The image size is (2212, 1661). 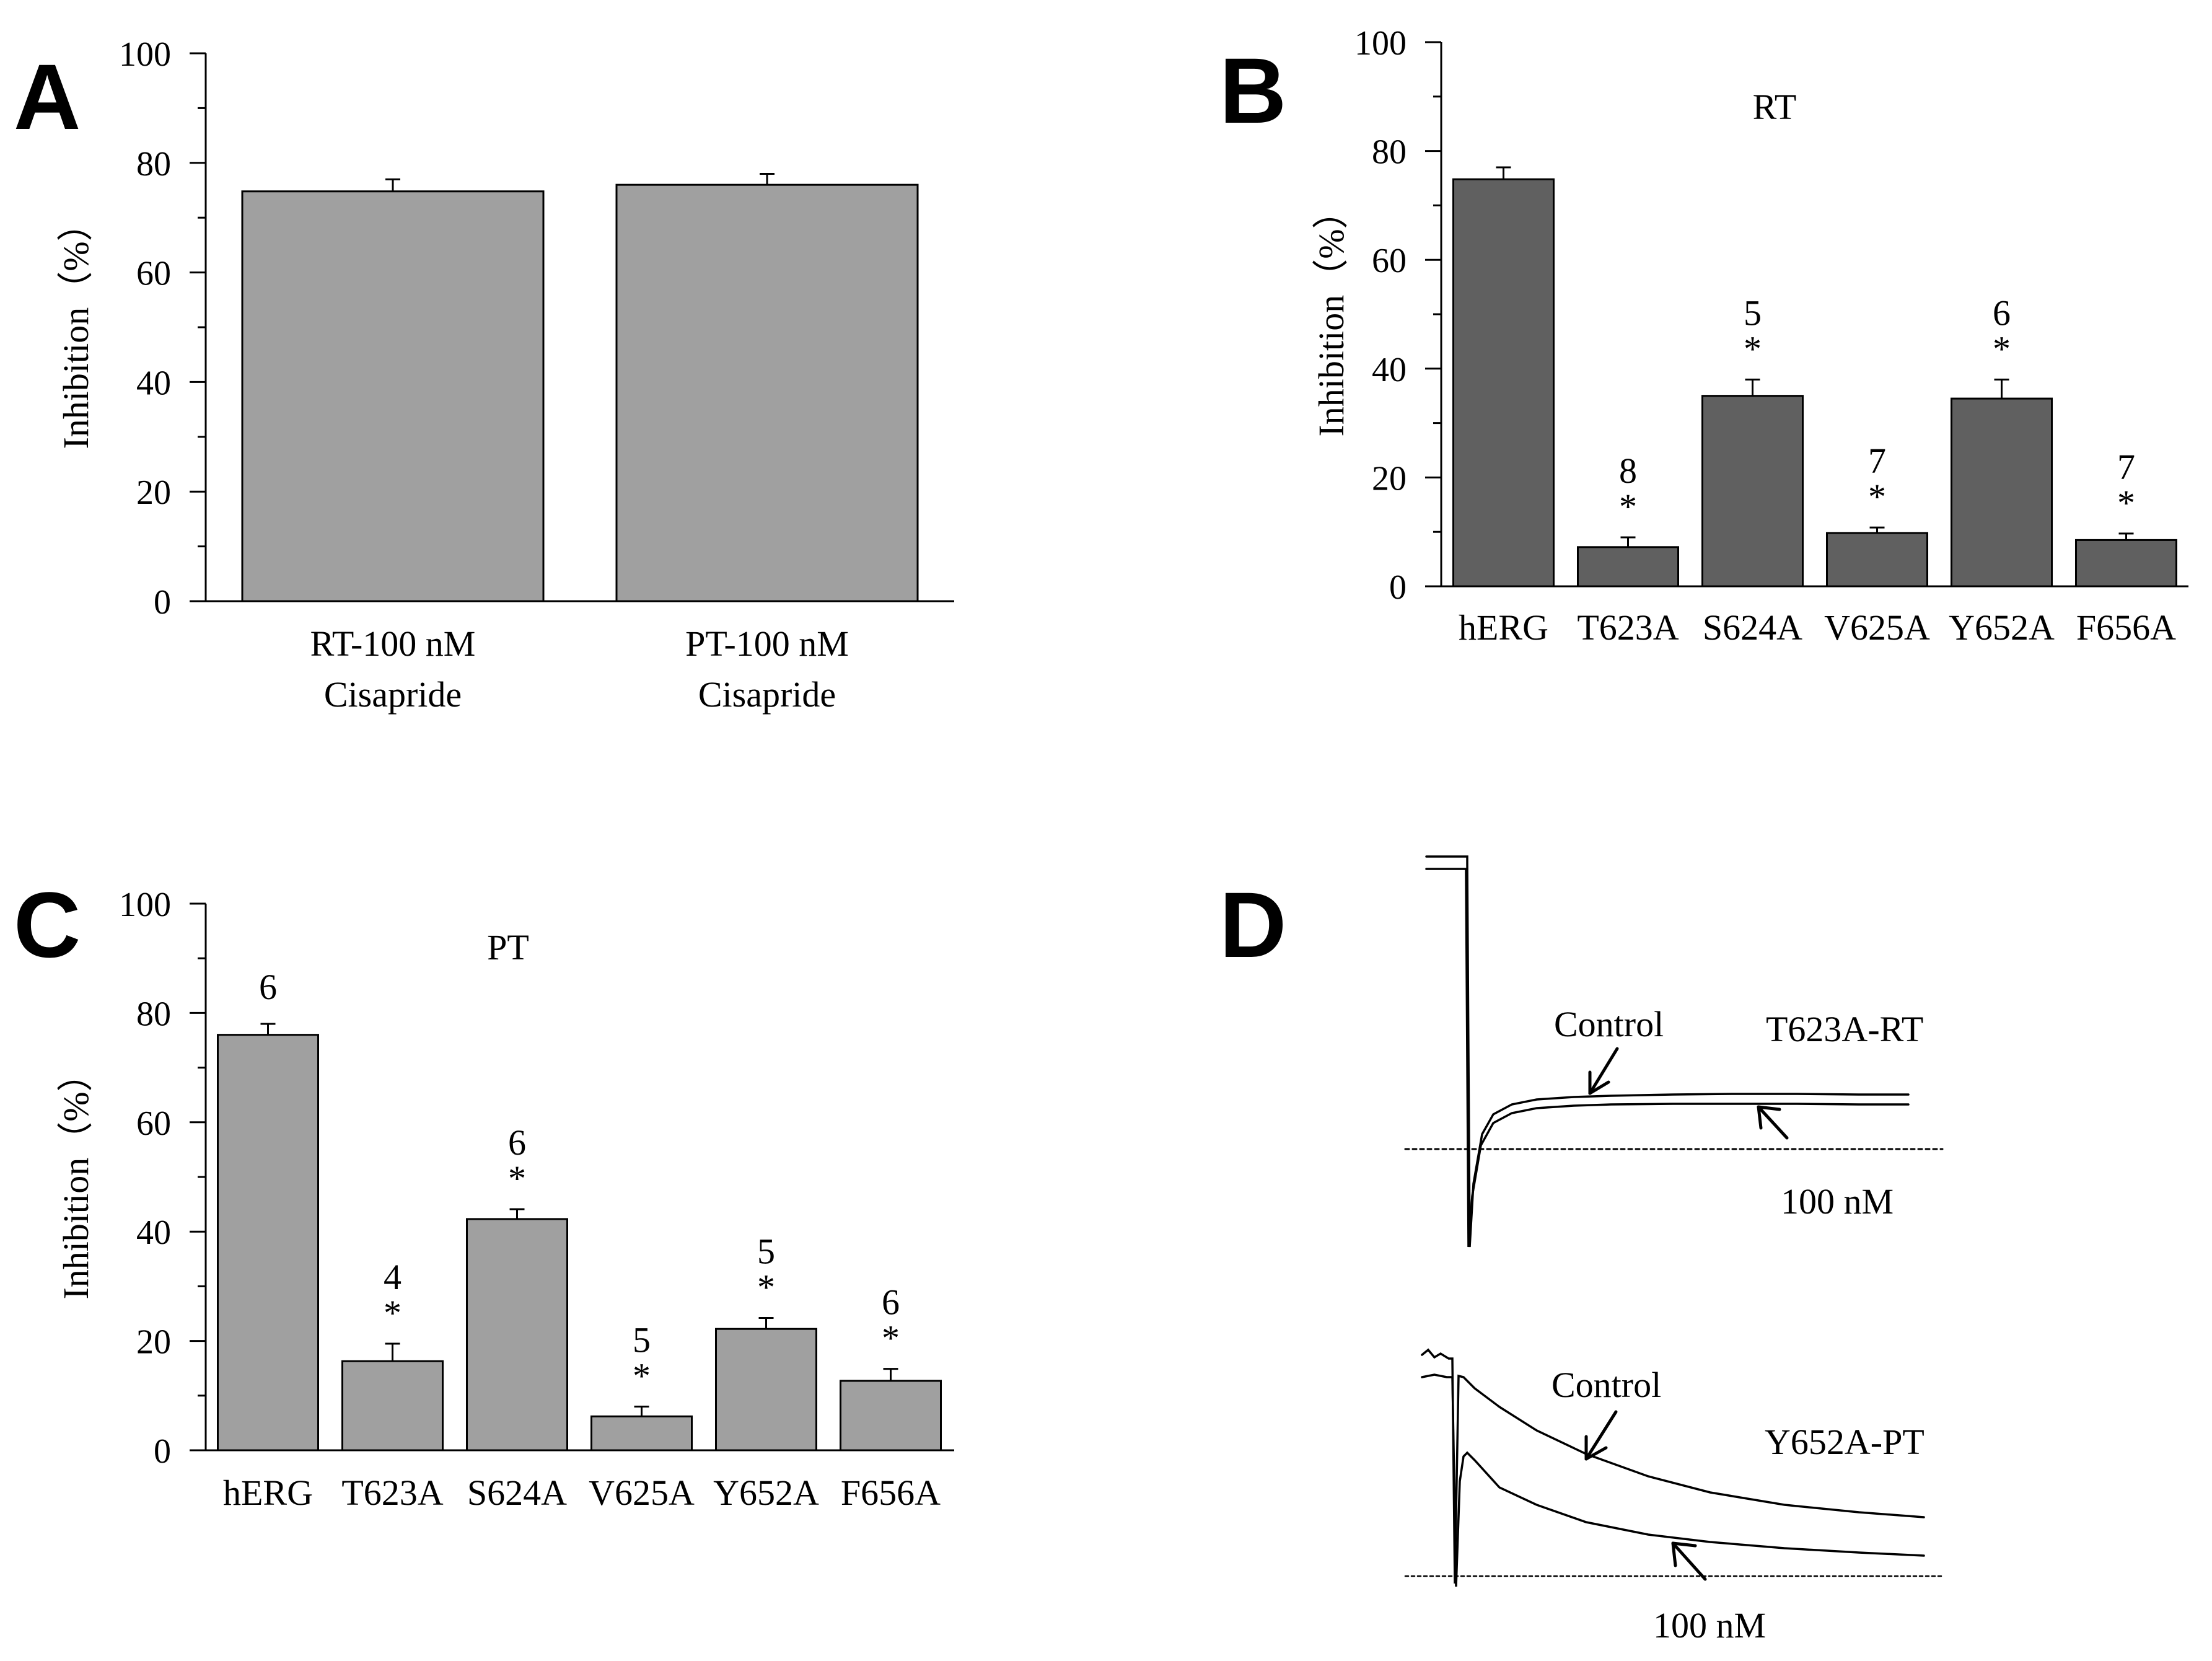 I want to click on n-label-c-5: 6, so click(x=891, y=1302).